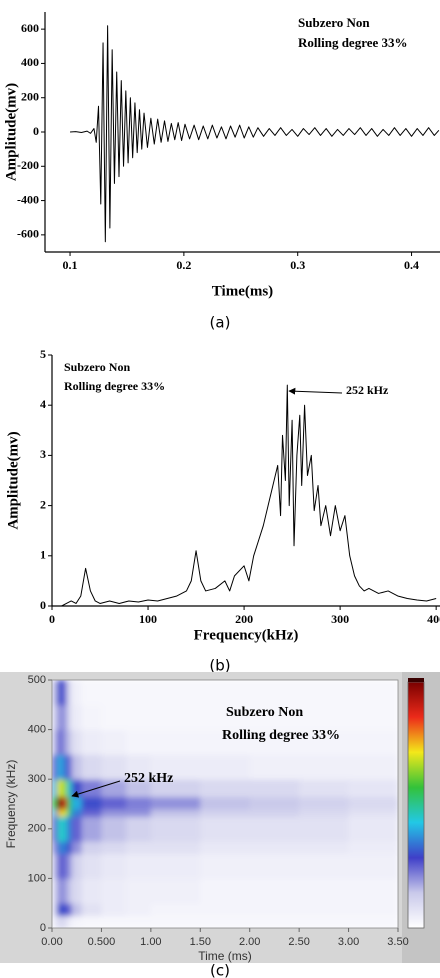 This screenshot has height=978, width=440. Describe the element at coordinates (36, 131) in the screenshot. I see `y-tick-label: 0` at that location.